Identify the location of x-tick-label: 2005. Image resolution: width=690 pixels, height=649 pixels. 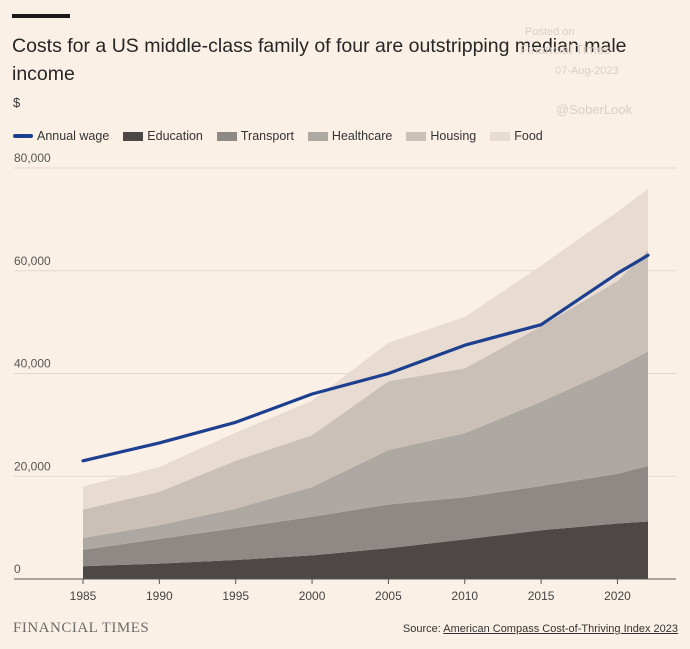
(388, 596).